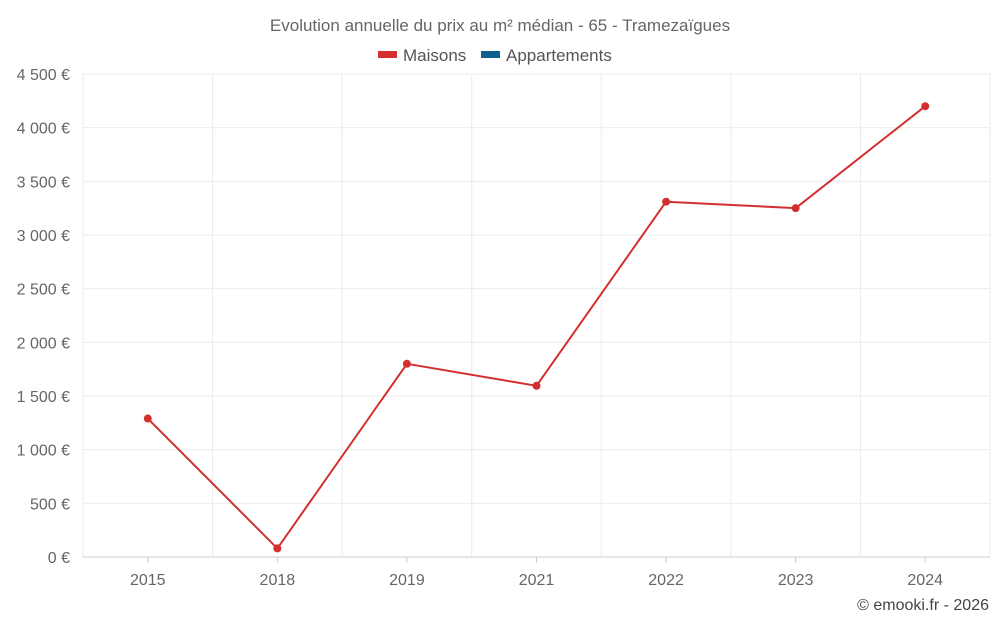 Image resolution: width=1000 pixels, height=625 pixels. Describe the element at coordinates (43, 290) in the screenshot. I see `y-tick-label: 2 500 €` at that location.